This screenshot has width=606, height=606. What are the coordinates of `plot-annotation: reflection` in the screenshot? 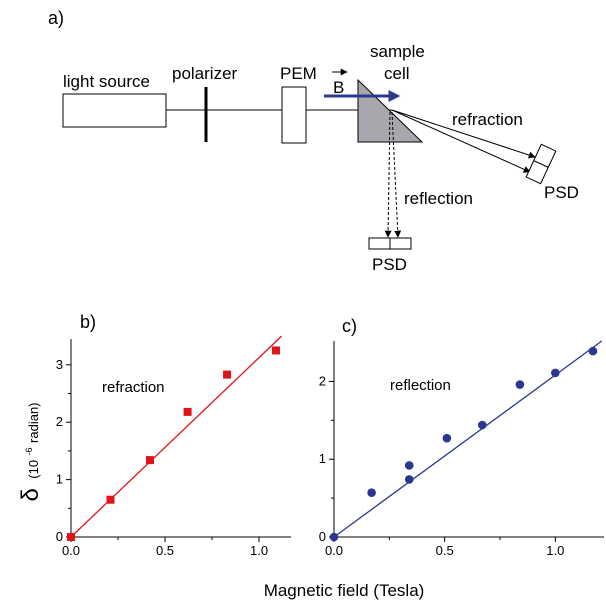 It's located at (420, 385).